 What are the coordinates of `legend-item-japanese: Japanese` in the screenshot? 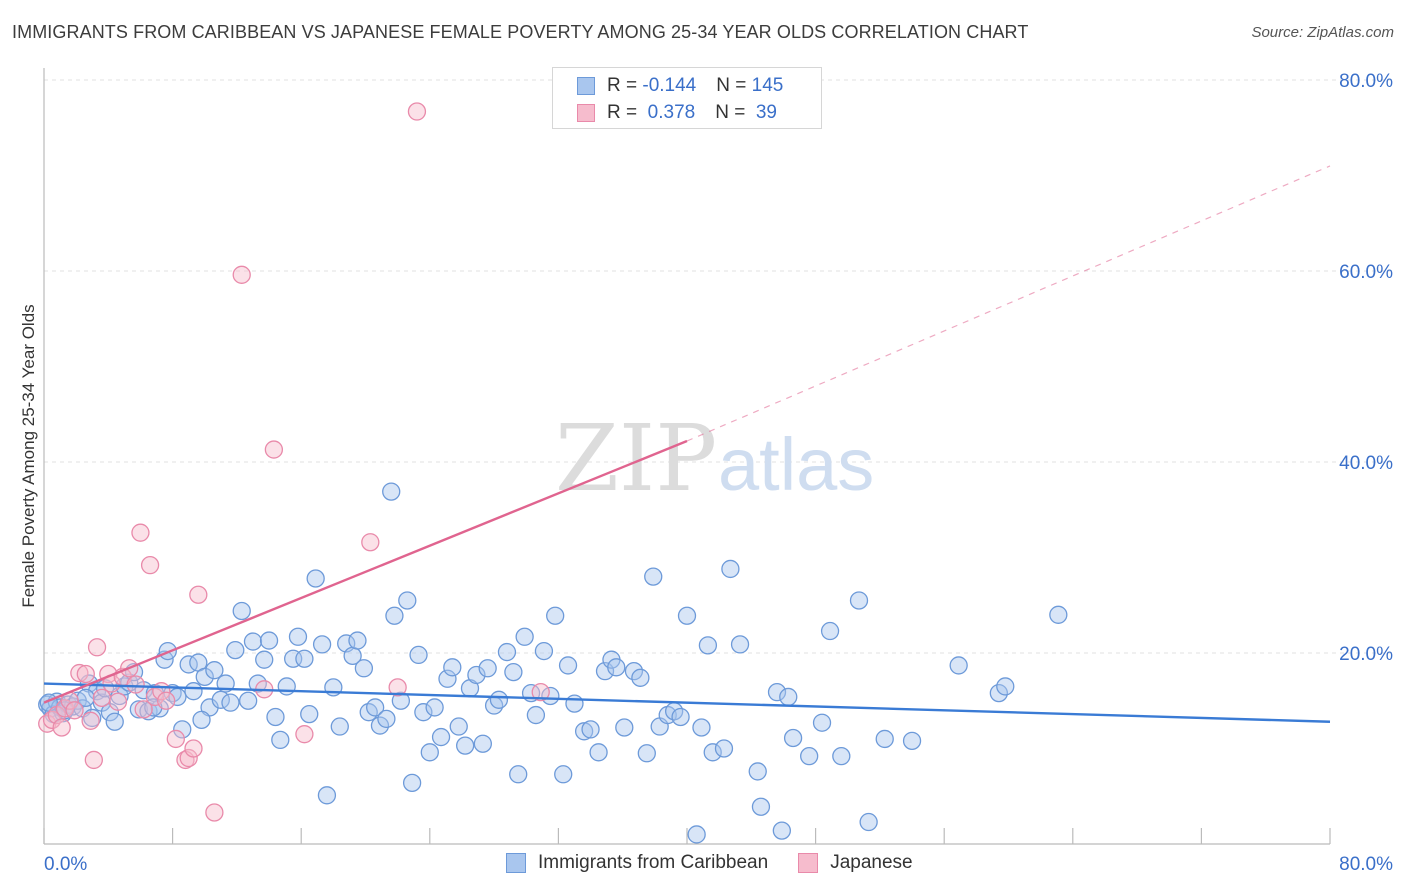 It's located at (855, 863).